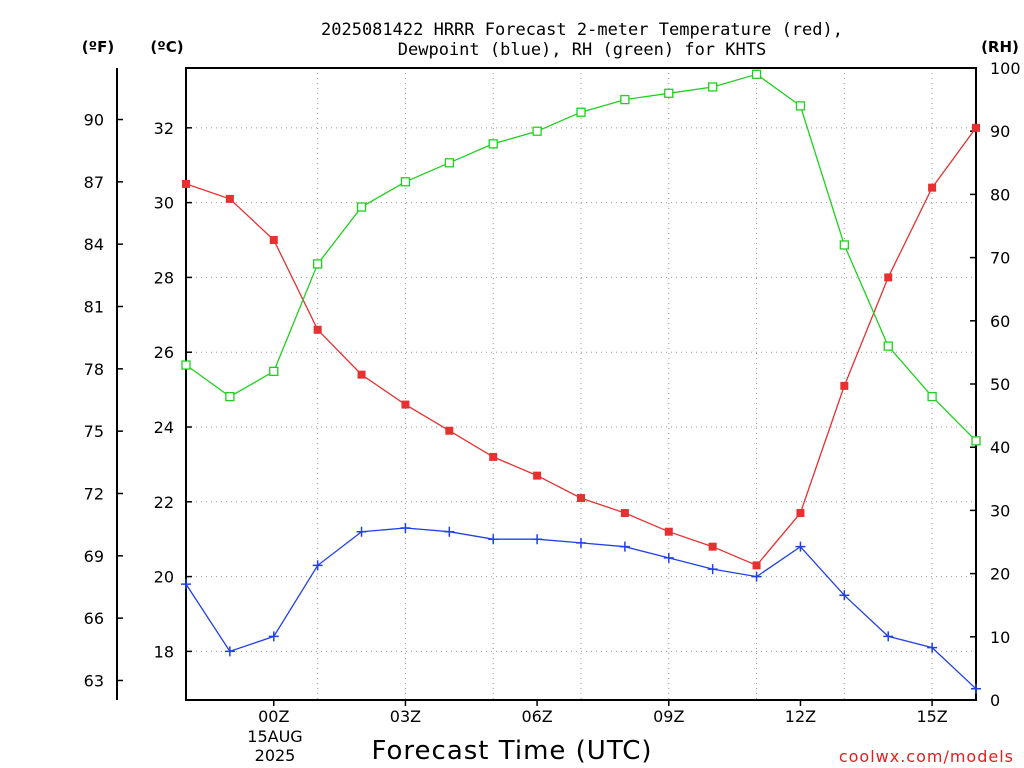 This screenshot has width=1024, height=768. I want to click on rh-tick-label: 80, so click(1000, 194).